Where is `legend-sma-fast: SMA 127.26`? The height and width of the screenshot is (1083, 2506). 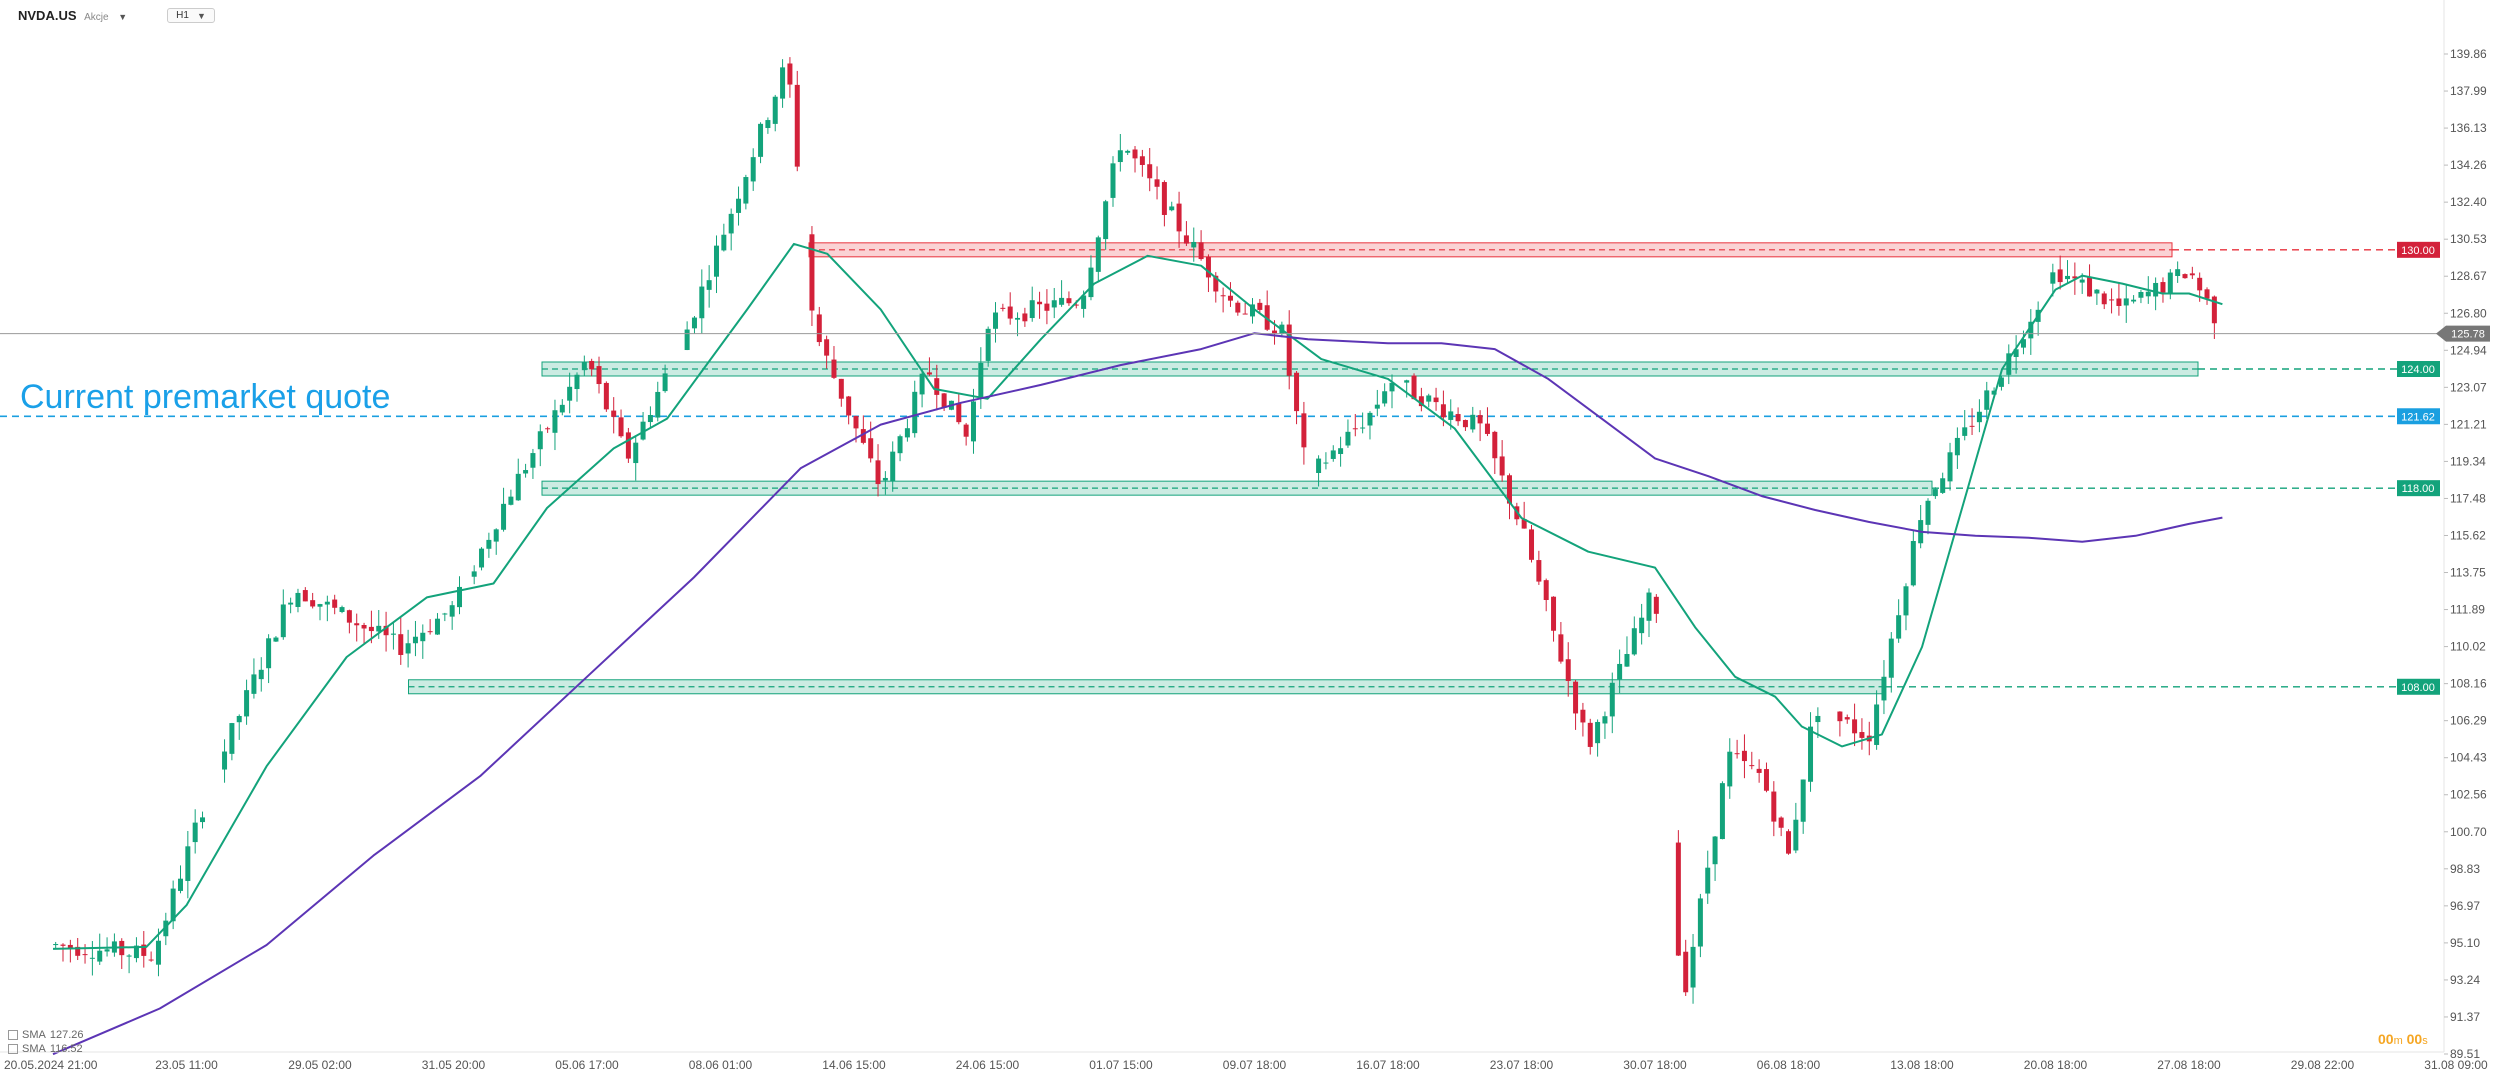 legend-sma-fast: SMA 127.26 is located at coordinates (46, 1035).